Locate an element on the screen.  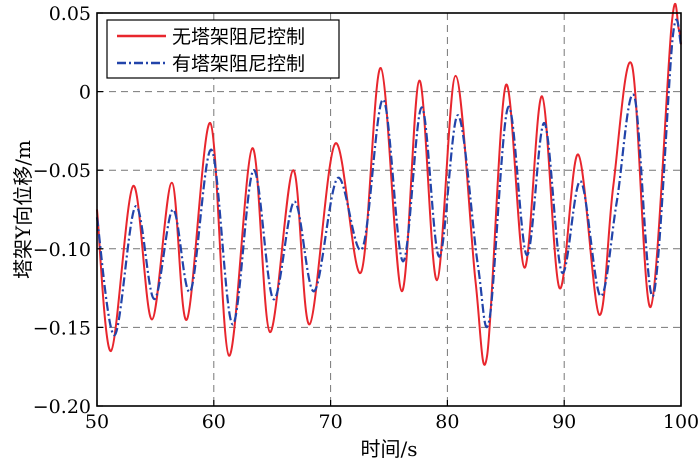
legend: 无塔架阻尼控制 有塔架阻尼控制 is located at coordinates (223, 49).